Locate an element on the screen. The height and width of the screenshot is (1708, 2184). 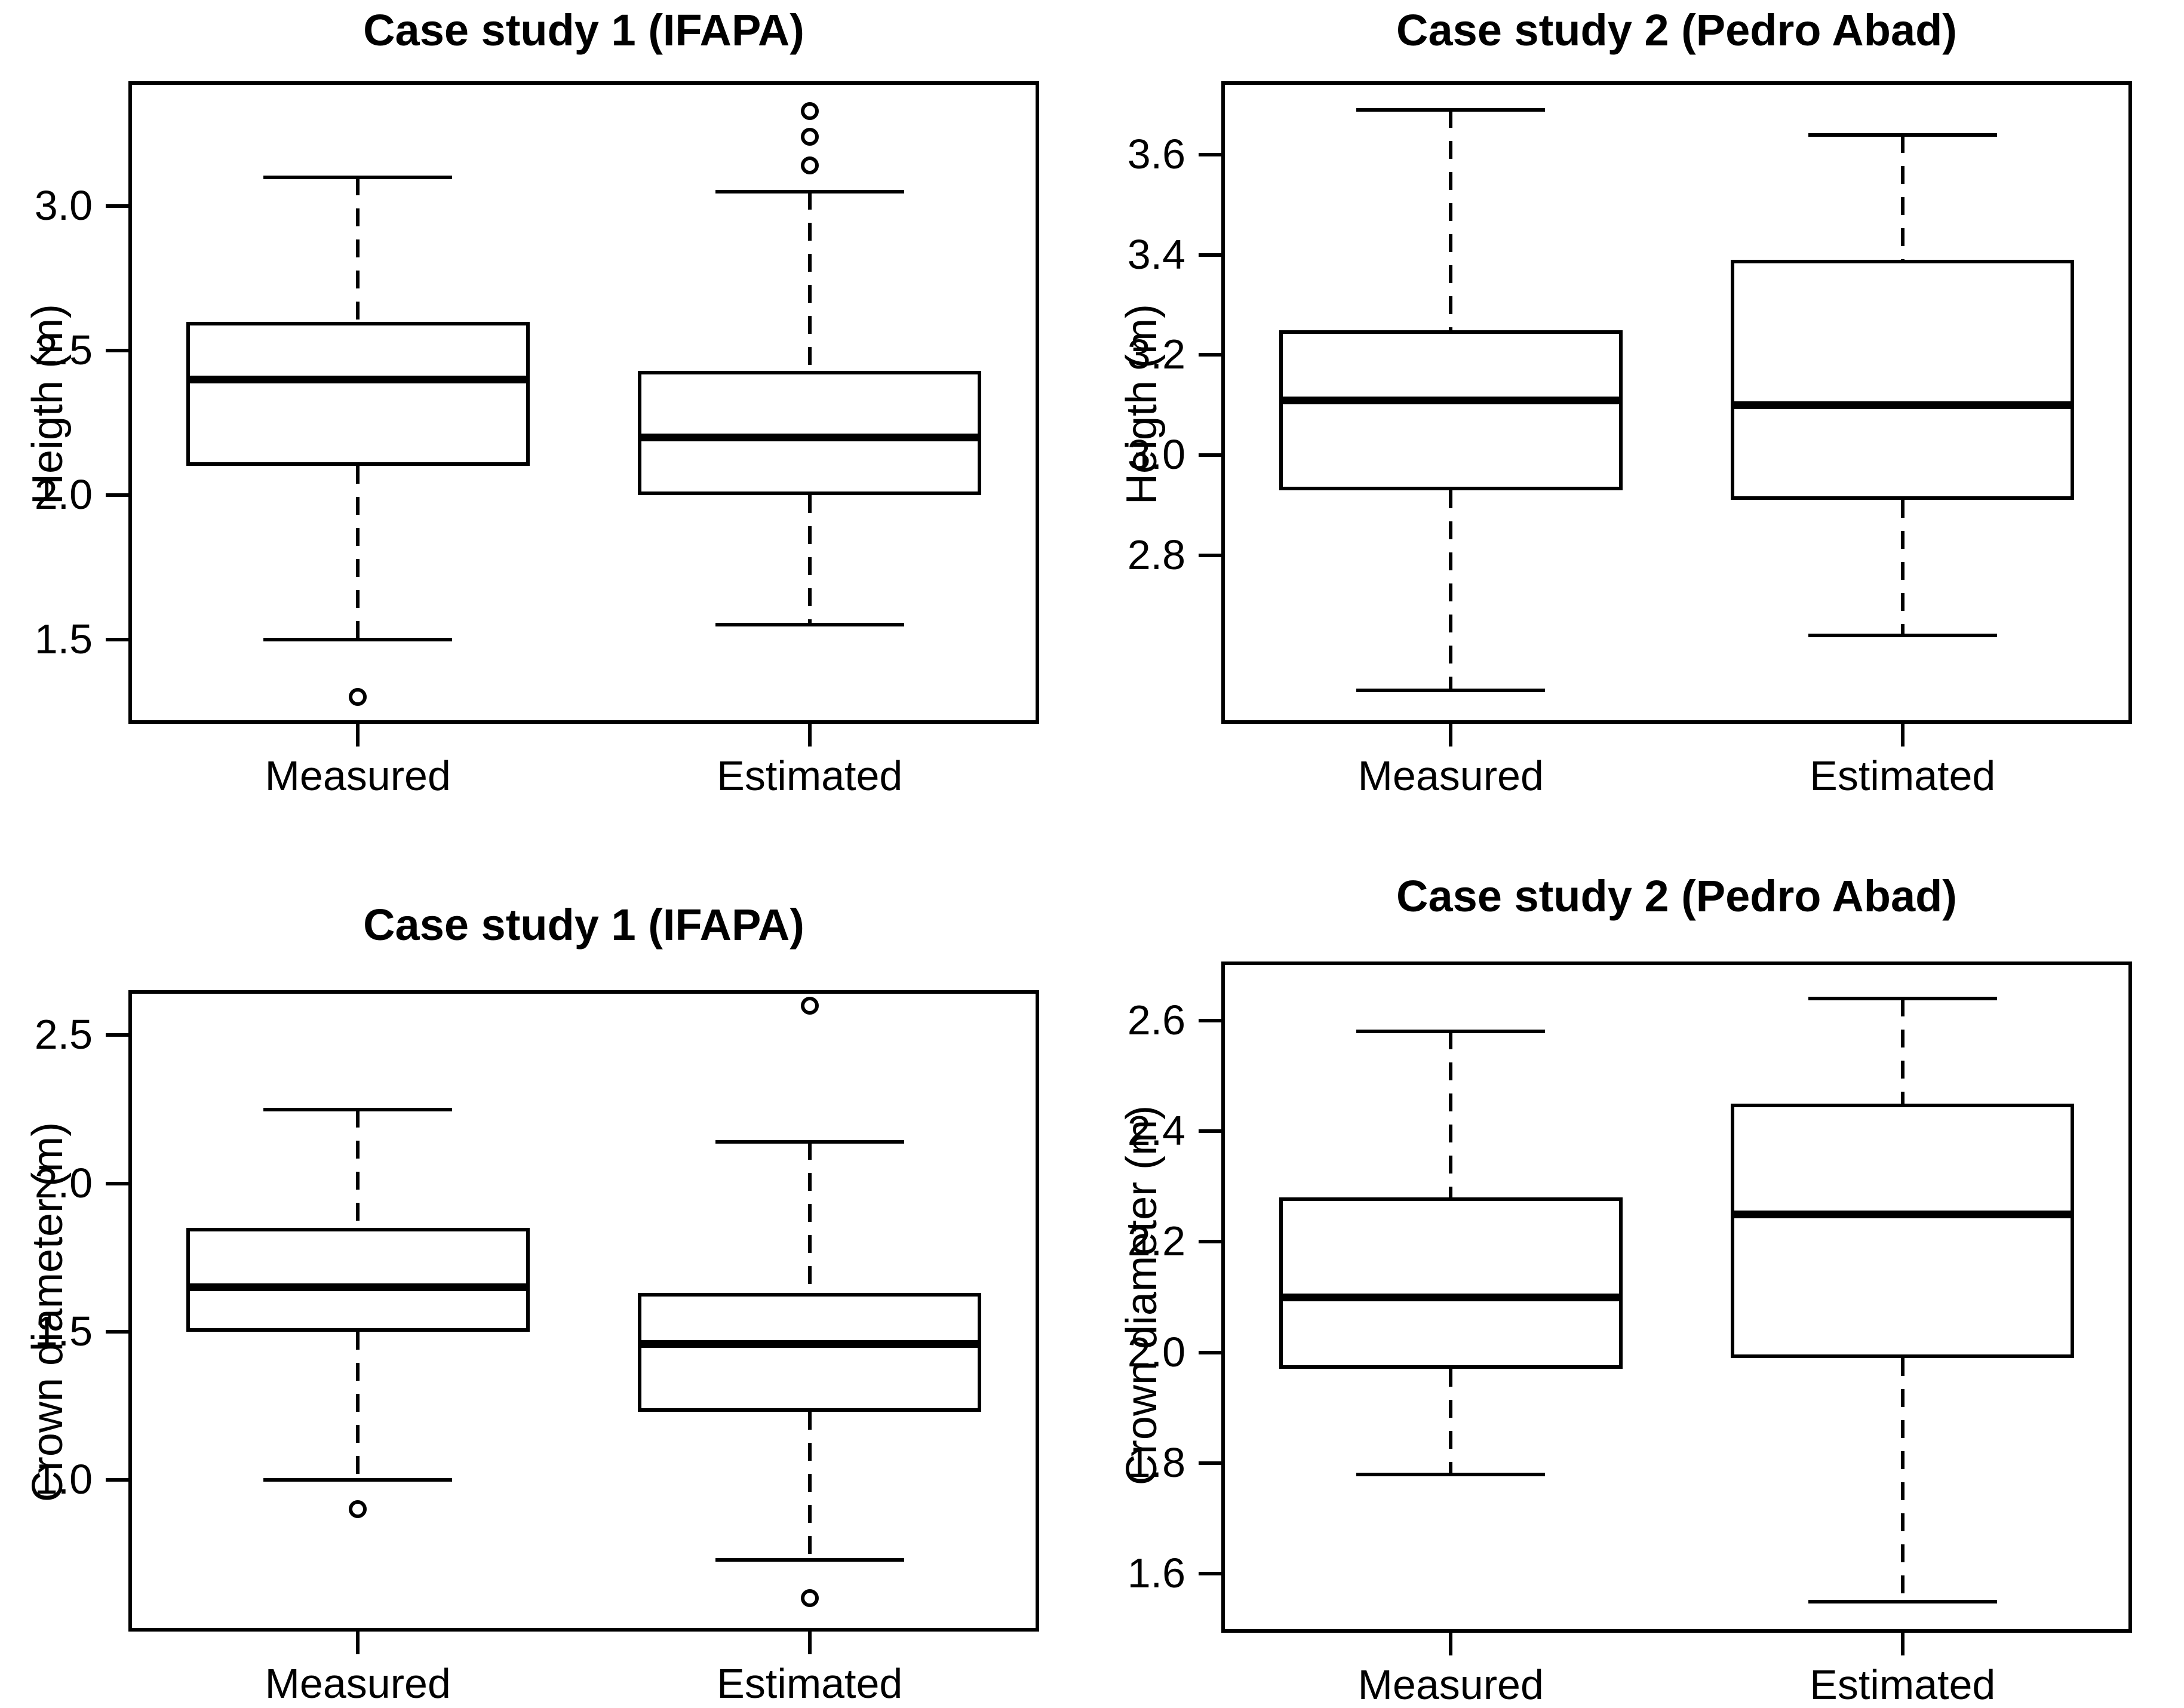
y-tick-label: 2.8 is located at coordinates (1156, 554).